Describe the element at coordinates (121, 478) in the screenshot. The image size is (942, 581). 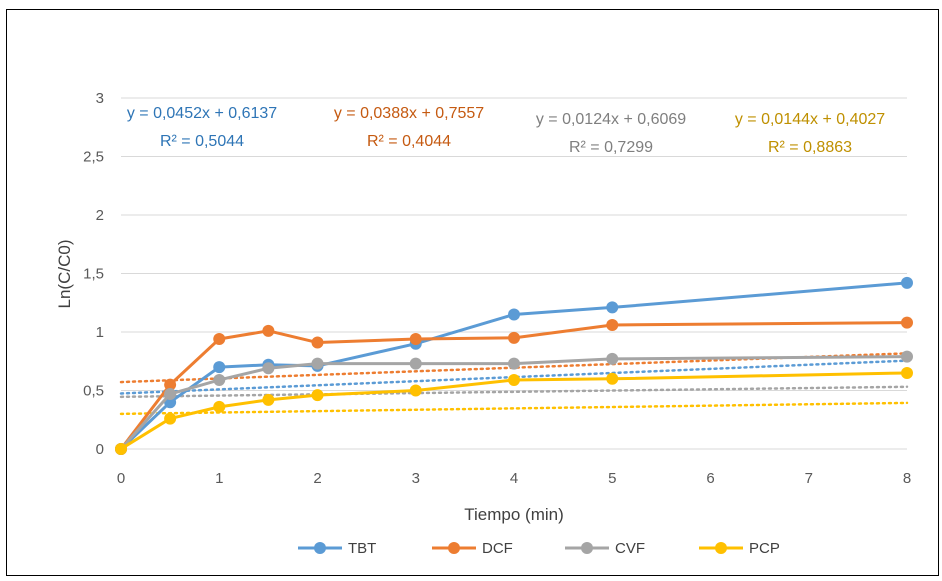
I see `x-tick-label: 0` at that location.